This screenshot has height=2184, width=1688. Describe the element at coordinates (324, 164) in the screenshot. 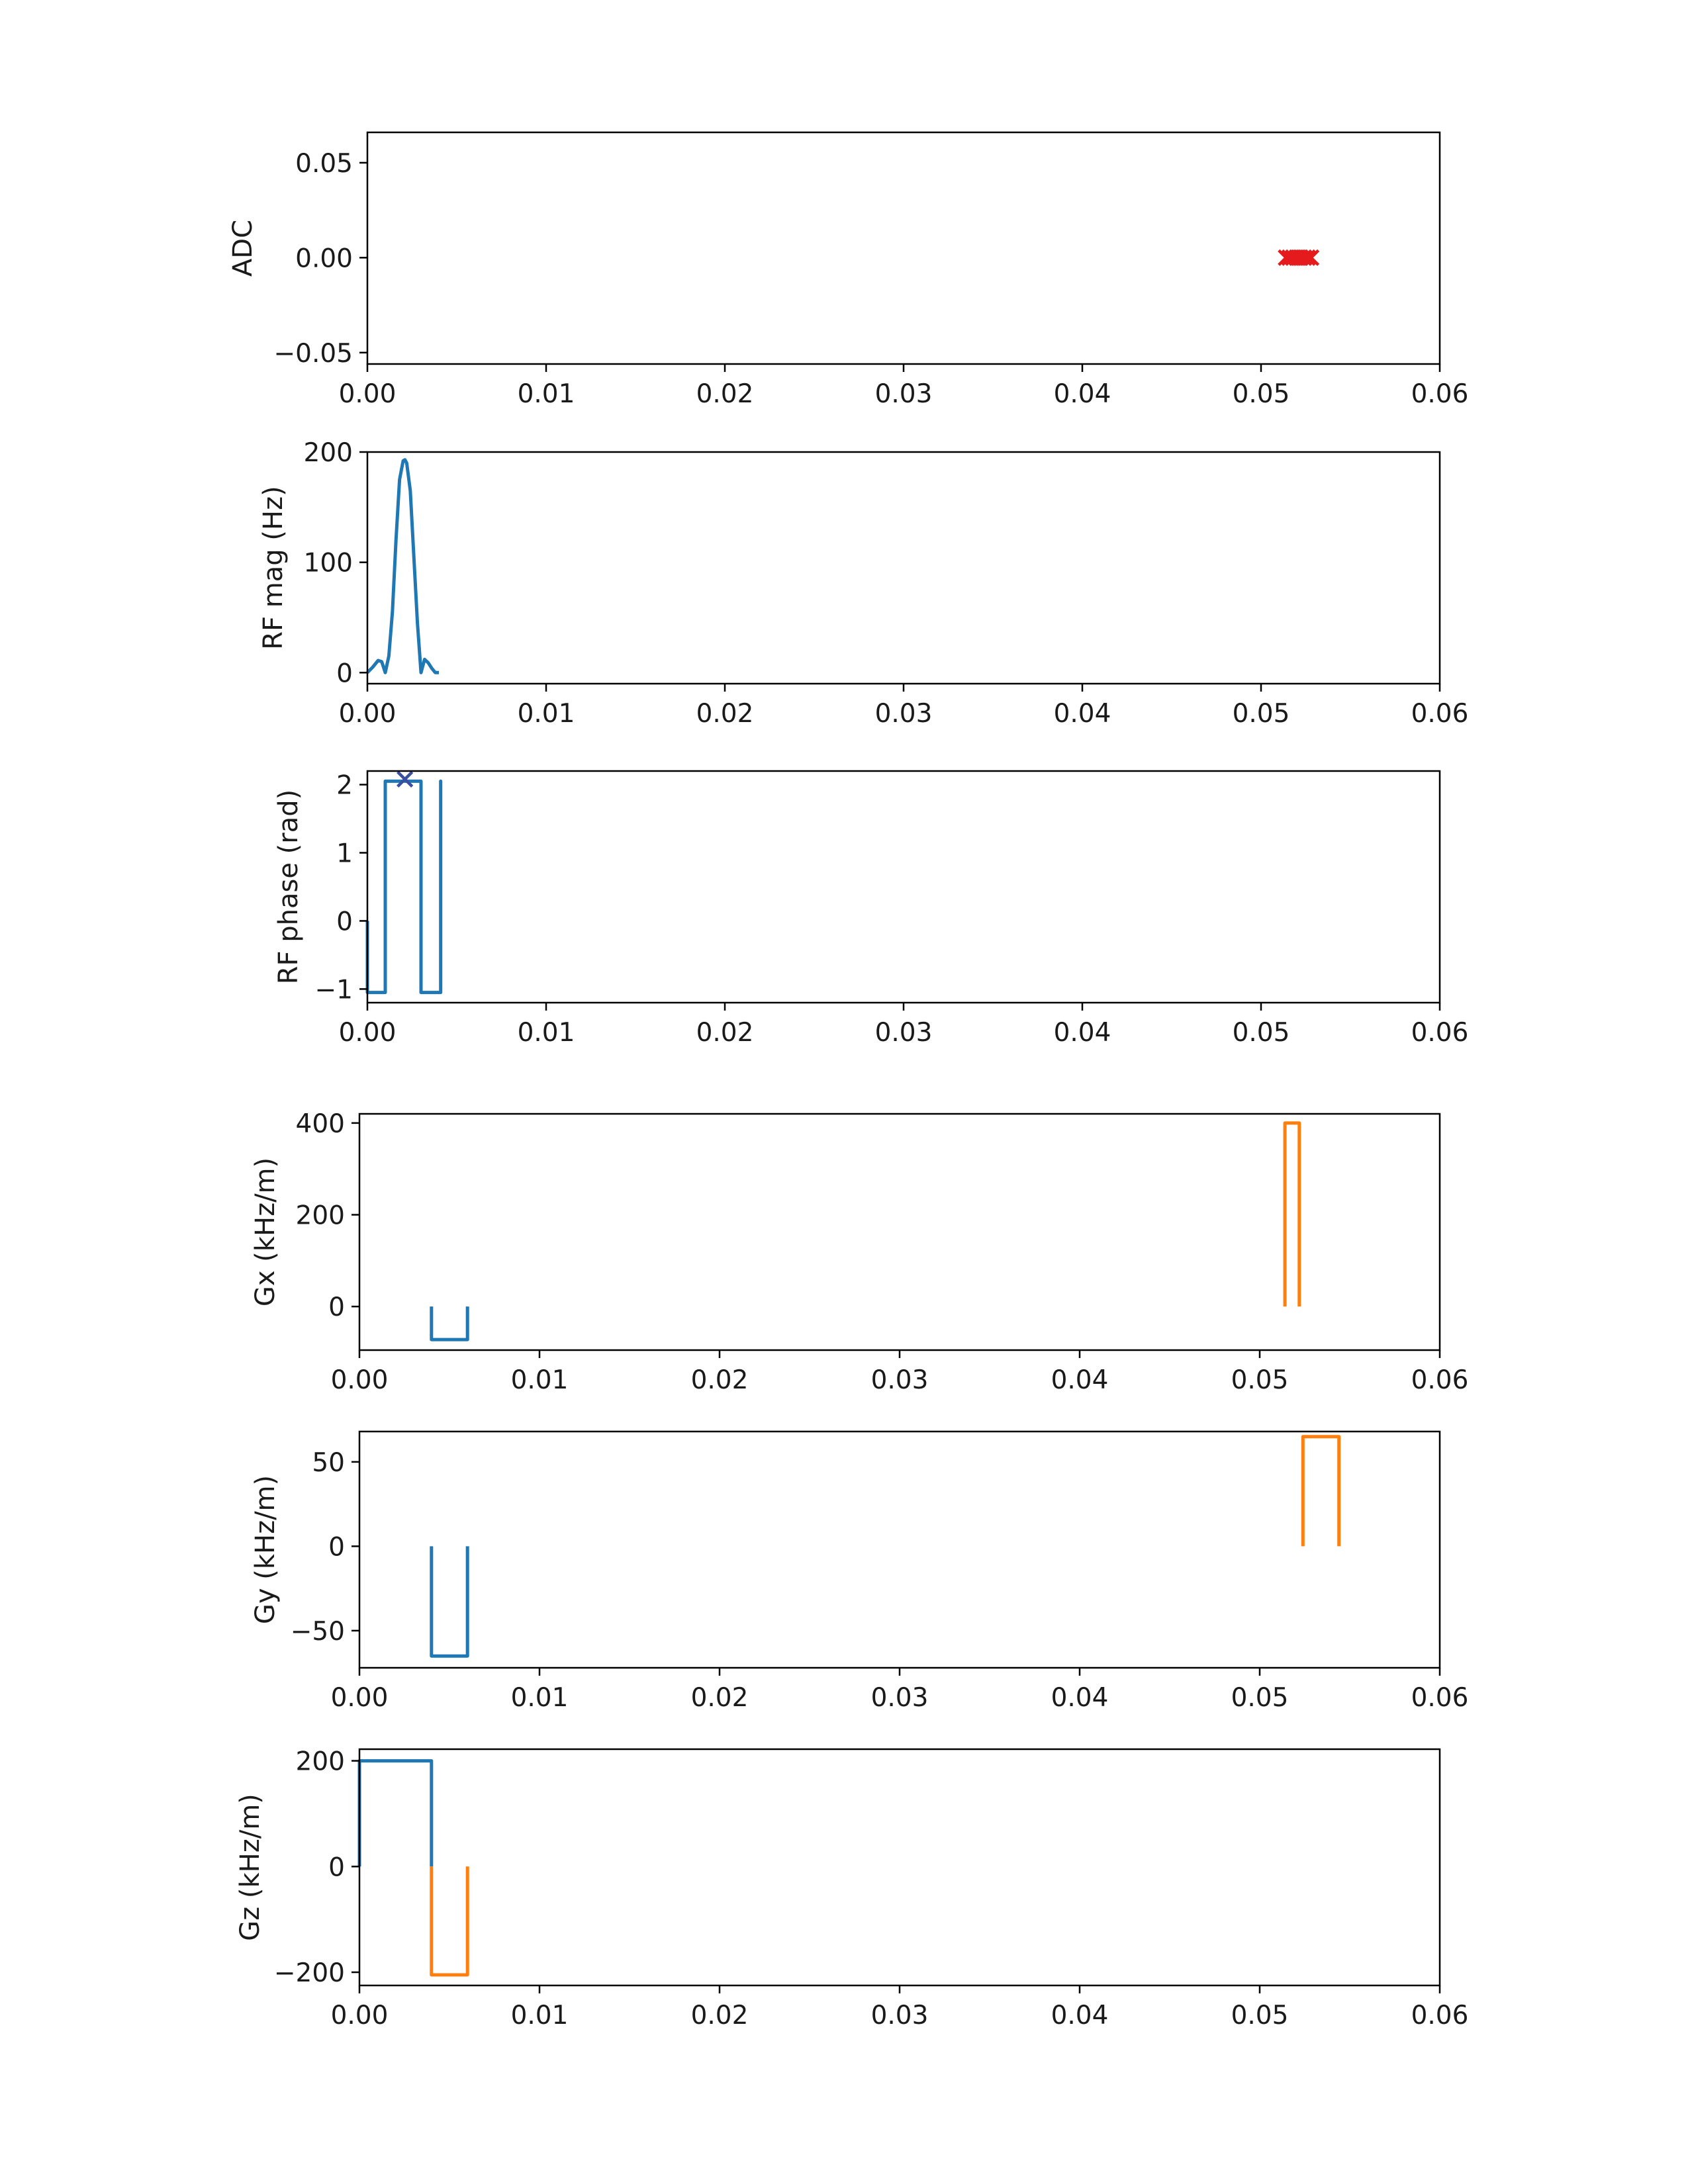

I see `adc-ytick-label-2: 0.05` at that location.